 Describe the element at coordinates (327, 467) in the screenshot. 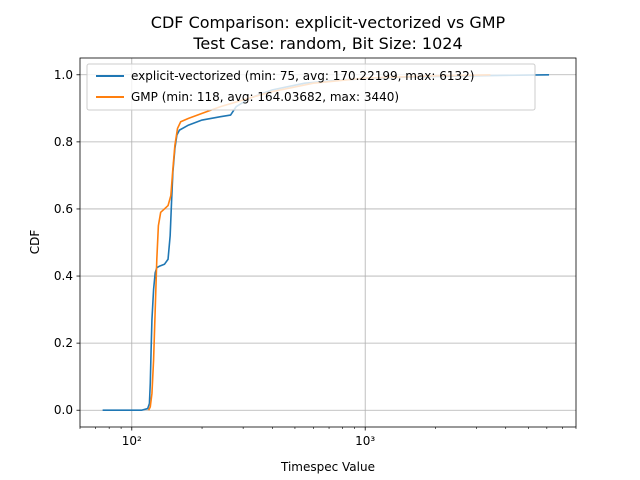

I see `x-axis-label: Timespec Value` at that location.